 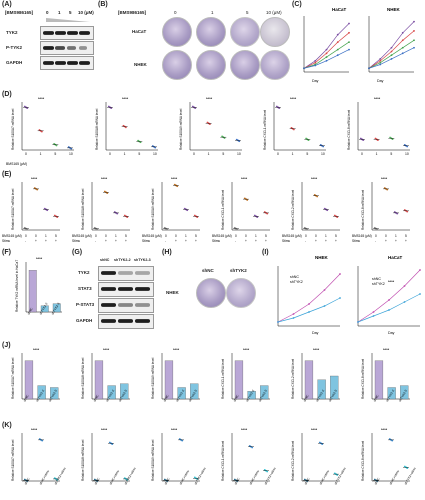 What do you see at coordinates (14, 47) in the screenshot?
I see `protein-ptyk2: P-TYK2` at bounding box center [14, 47].